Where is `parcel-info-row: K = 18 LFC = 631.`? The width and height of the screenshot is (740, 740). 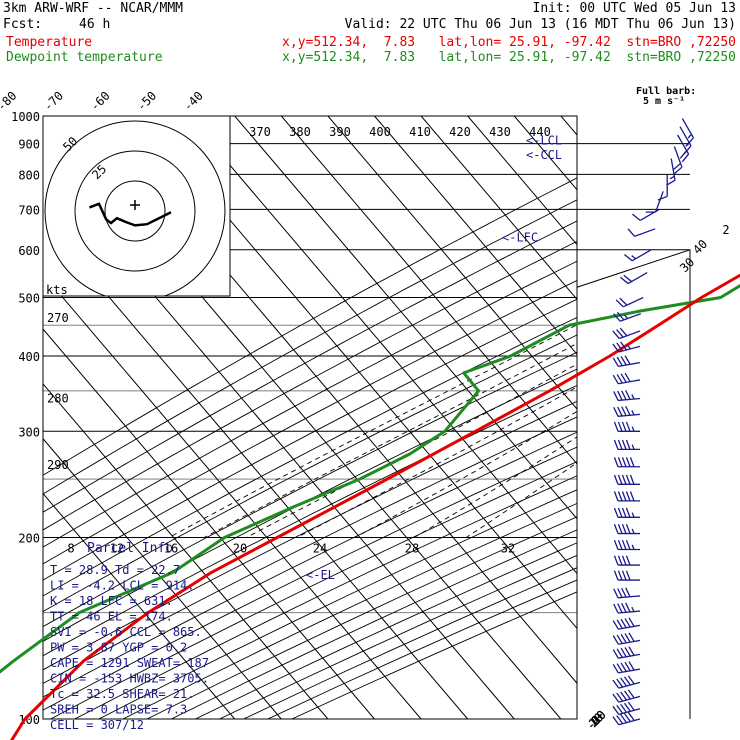
parcel-info-row: K = 18 LFC = 631. is located at coordinates (111, 601).